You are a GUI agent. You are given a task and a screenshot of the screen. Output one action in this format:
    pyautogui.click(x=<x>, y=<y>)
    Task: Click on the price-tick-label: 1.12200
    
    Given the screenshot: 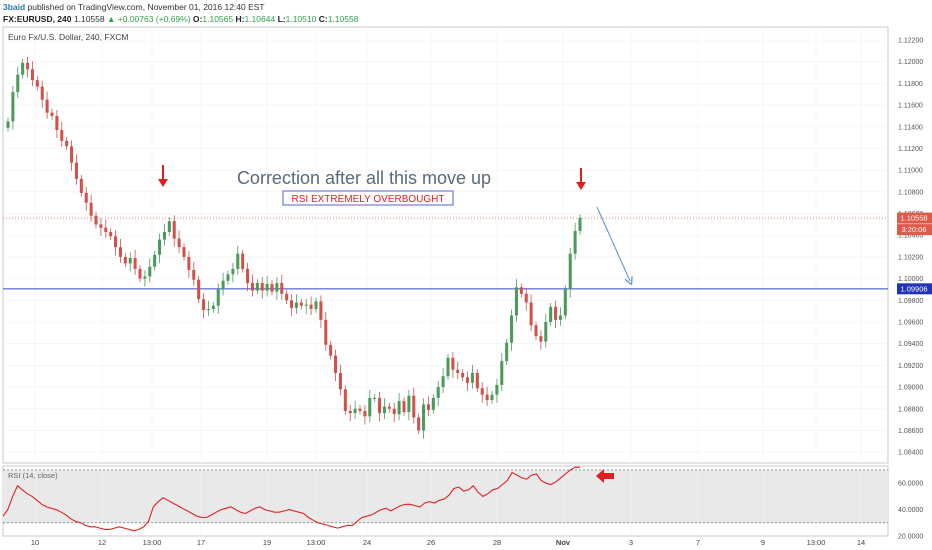 What is the action you would take?
    pyautogui.click(x=910, y=41)
    